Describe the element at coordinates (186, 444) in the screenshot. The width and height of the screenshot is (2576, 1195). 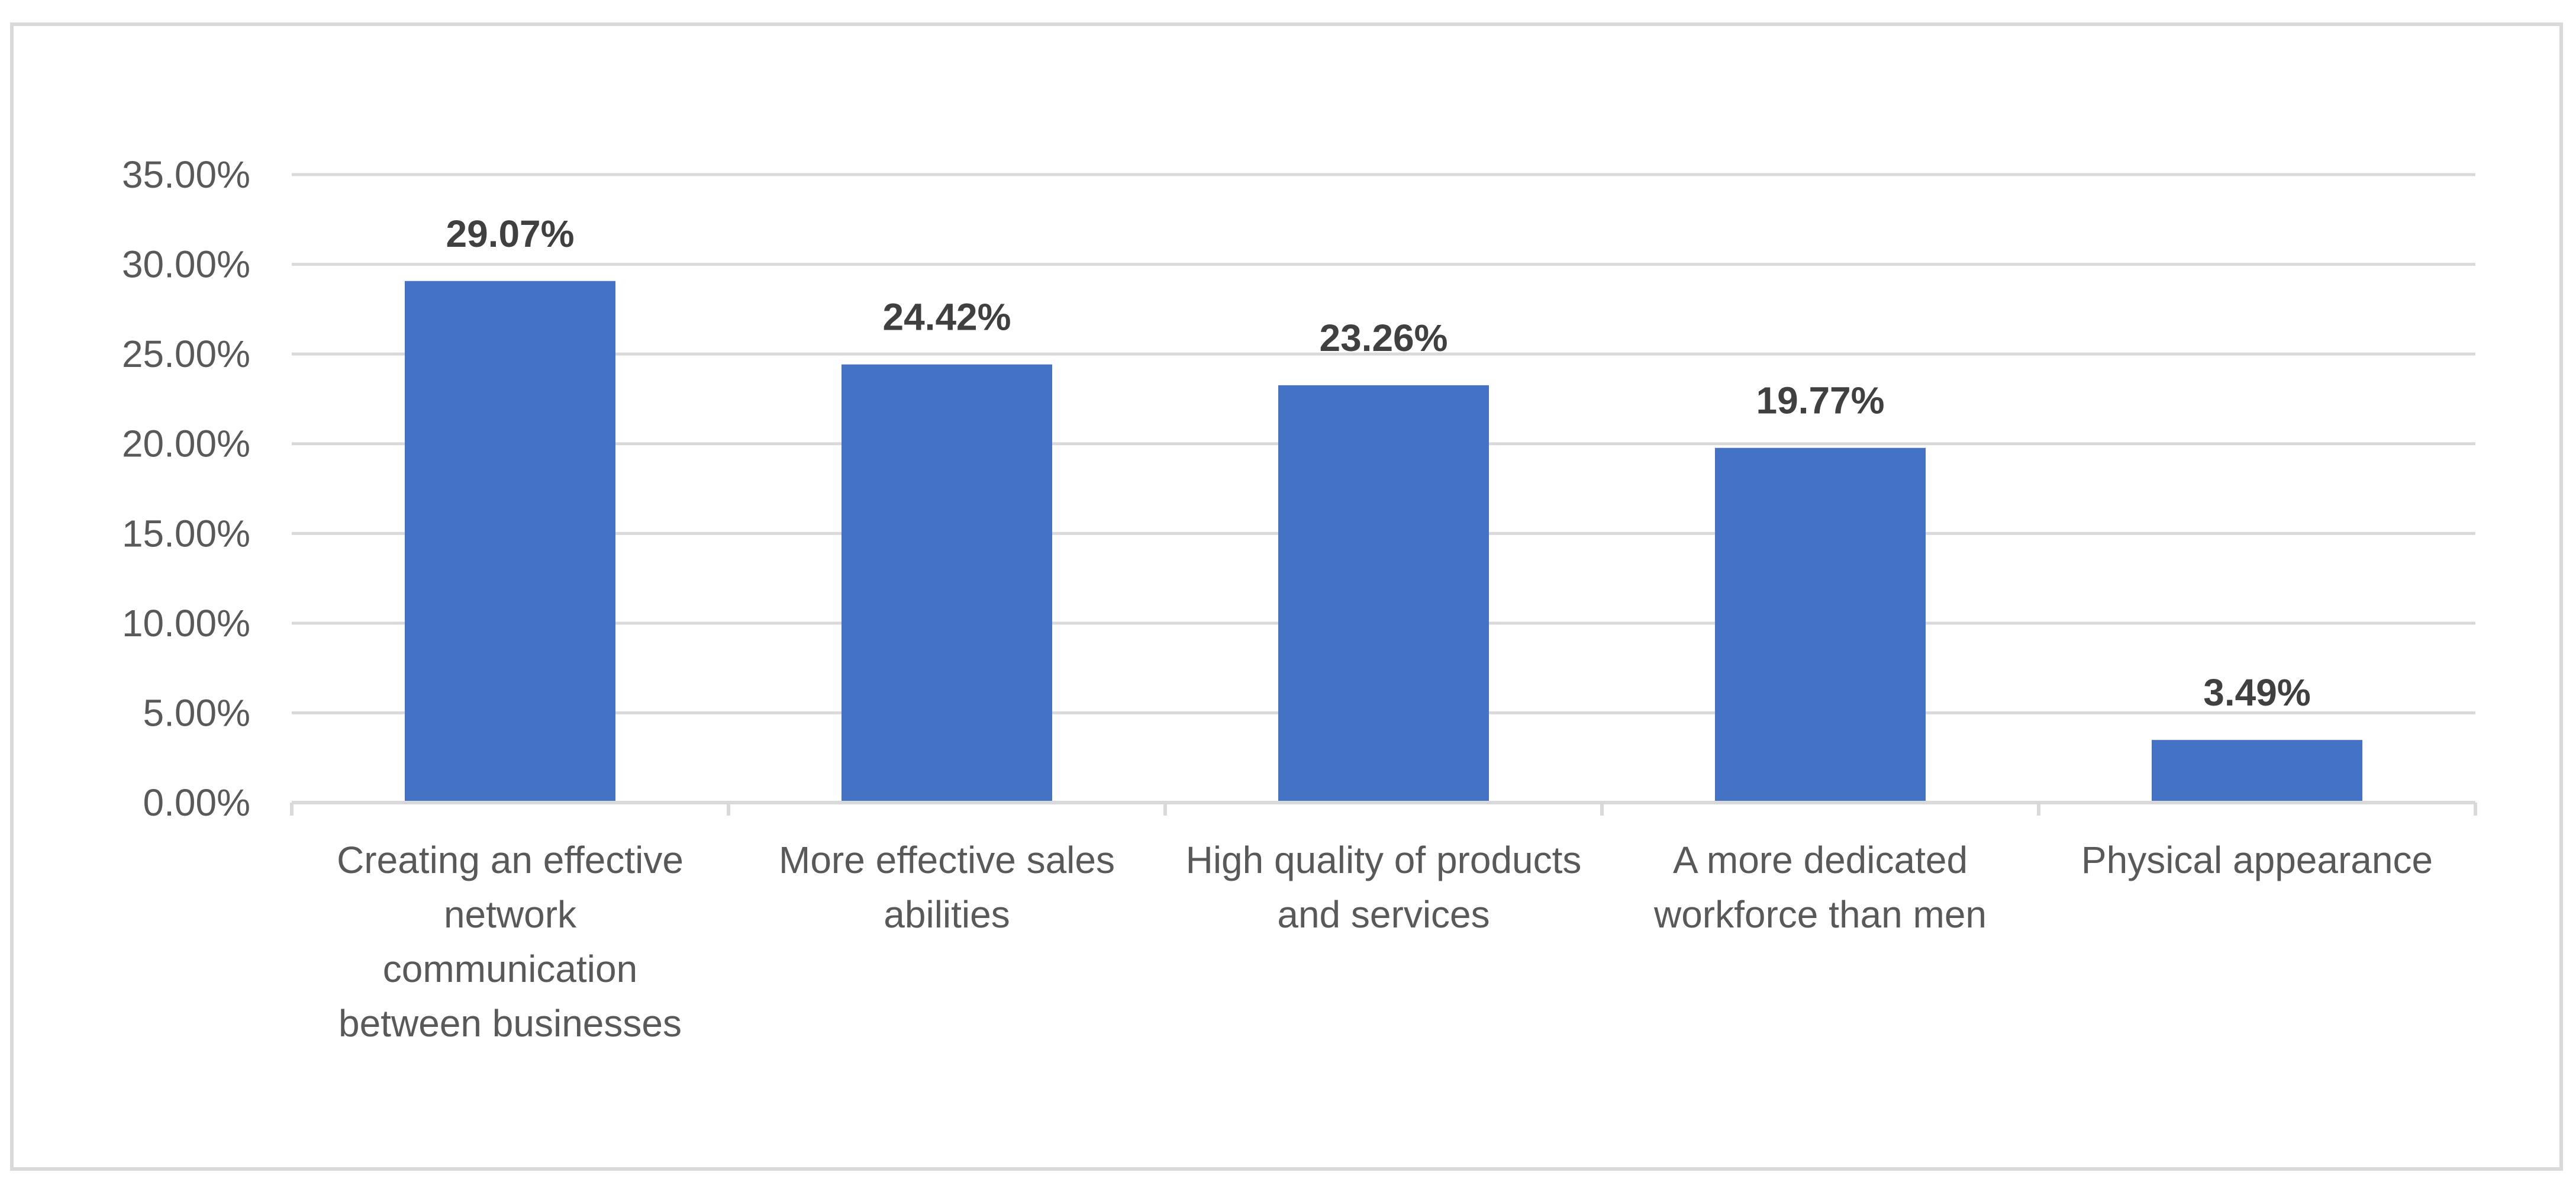
I see `y-tick-label: 20.00%` at that location.